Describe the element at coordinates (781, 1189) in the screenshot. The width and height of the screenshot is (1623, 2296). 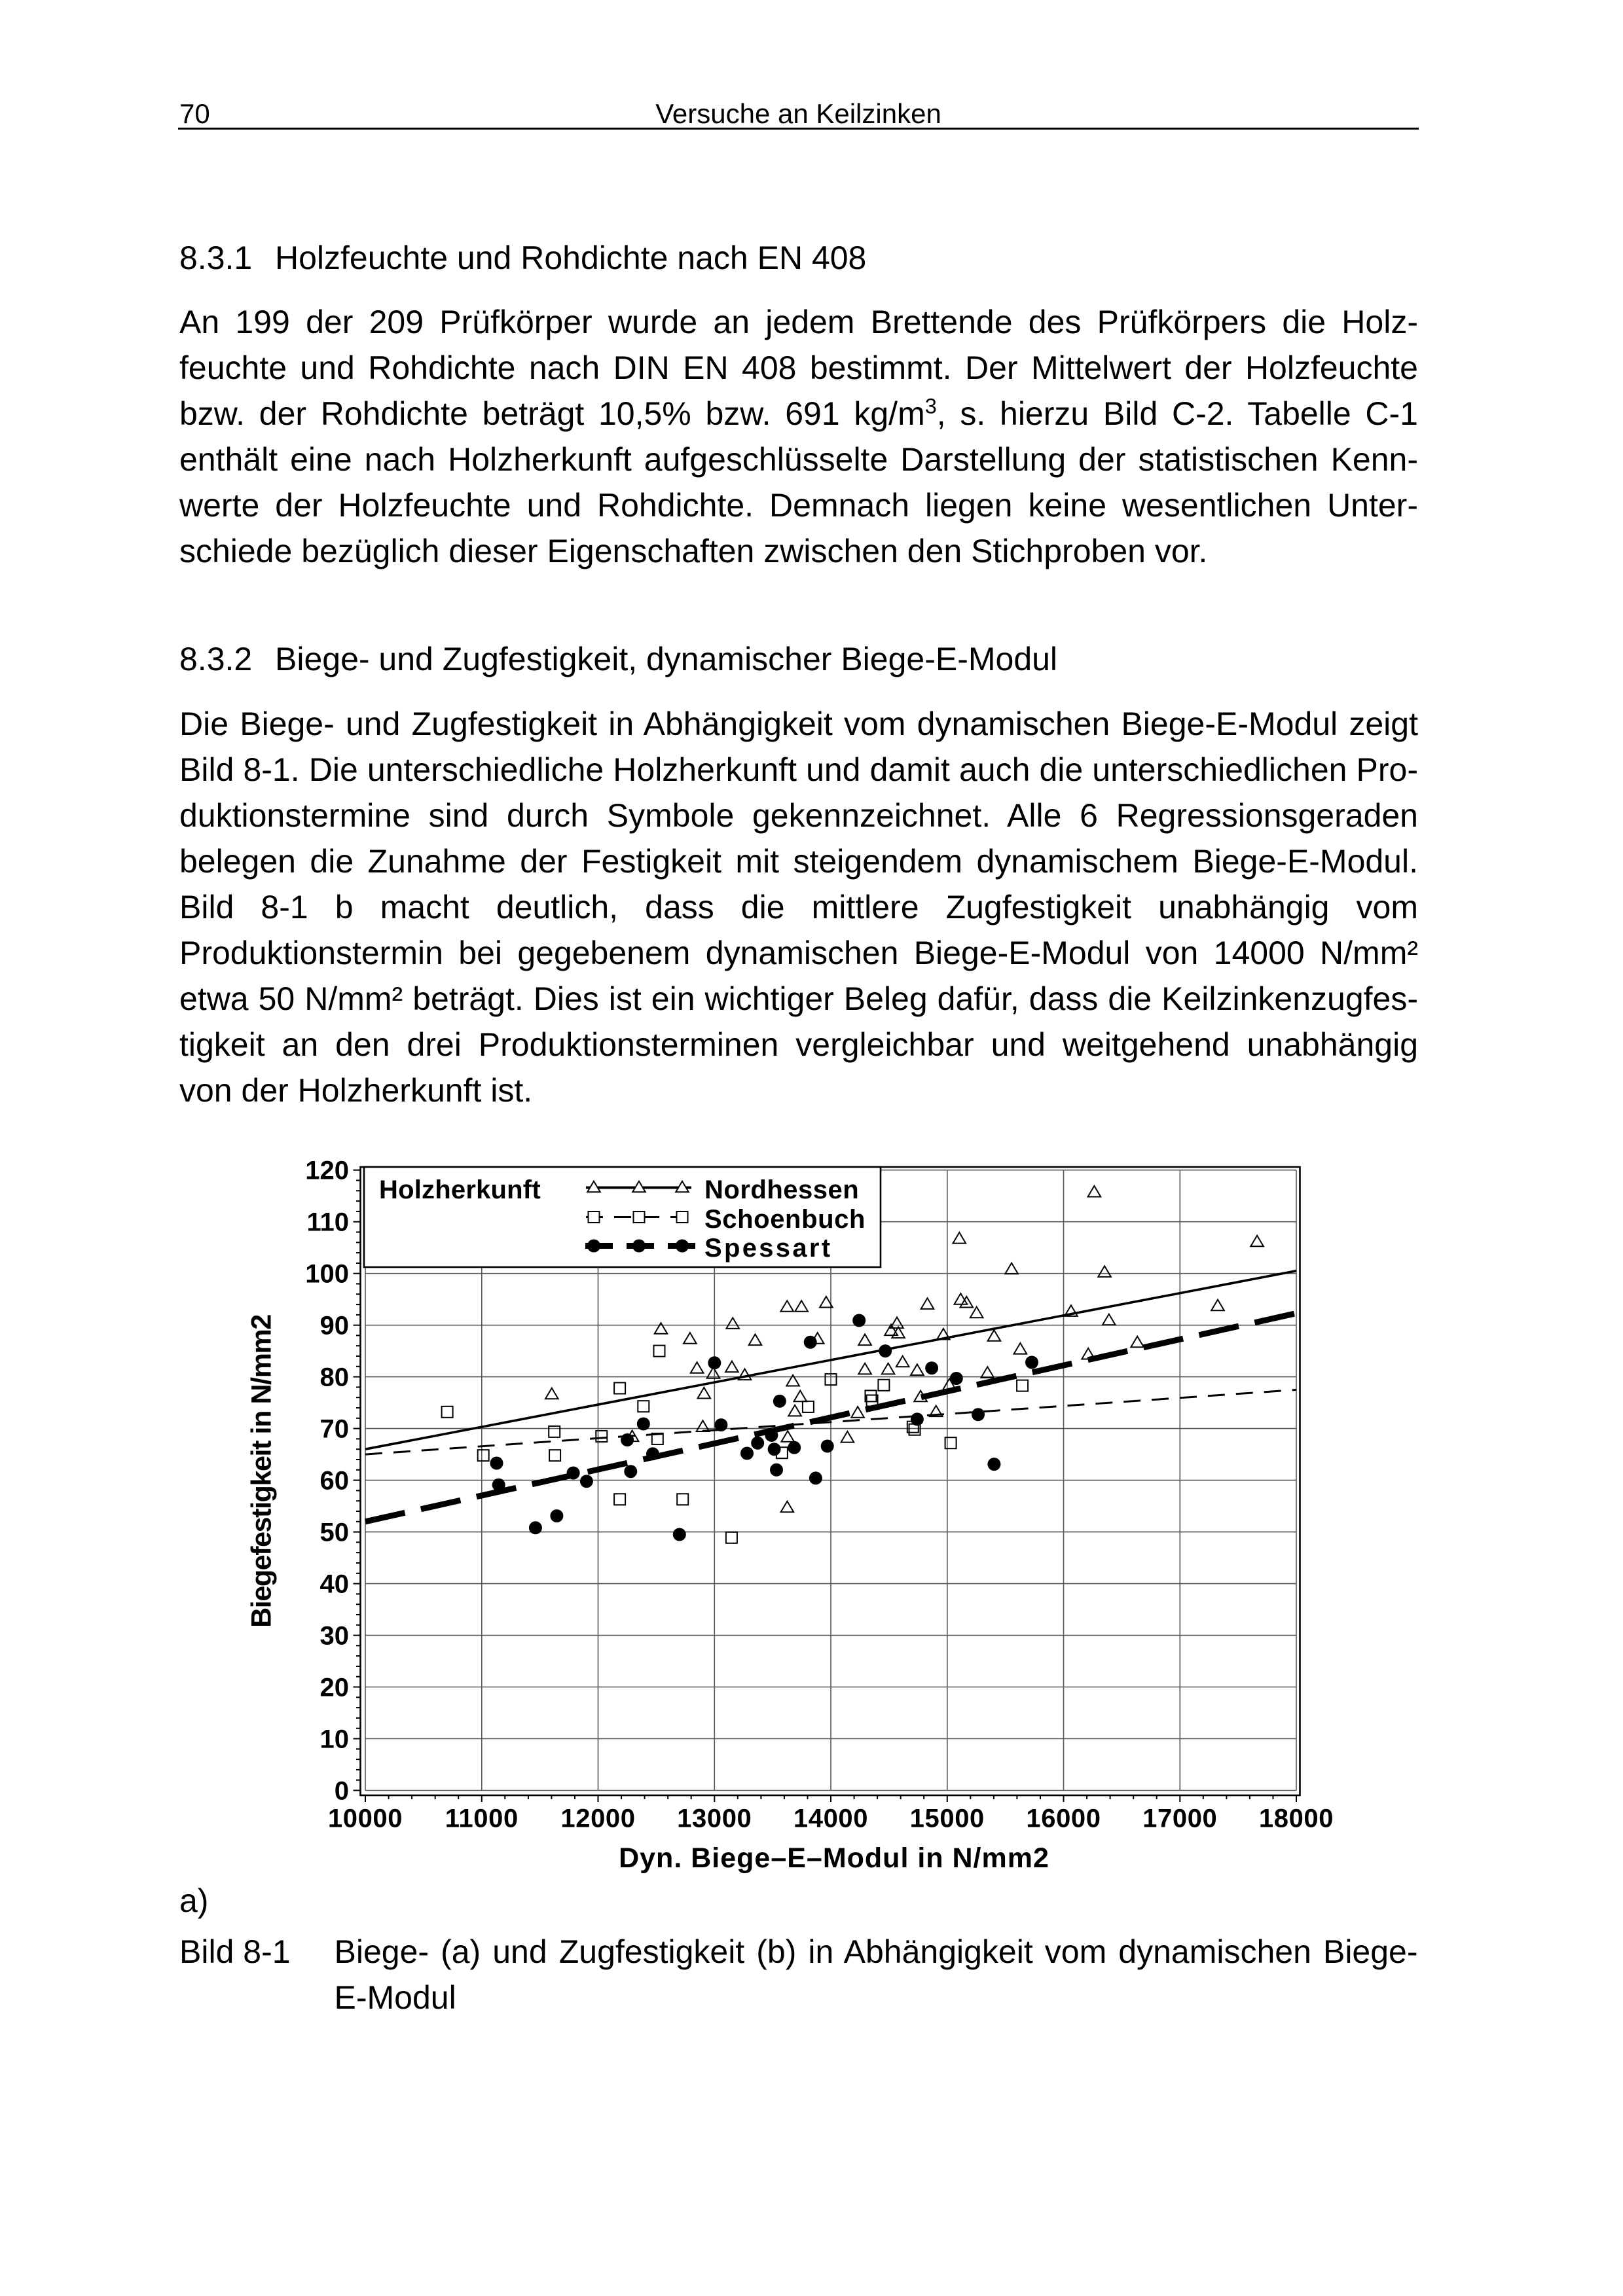
I see `svg-text: Nordhessen` at that location.